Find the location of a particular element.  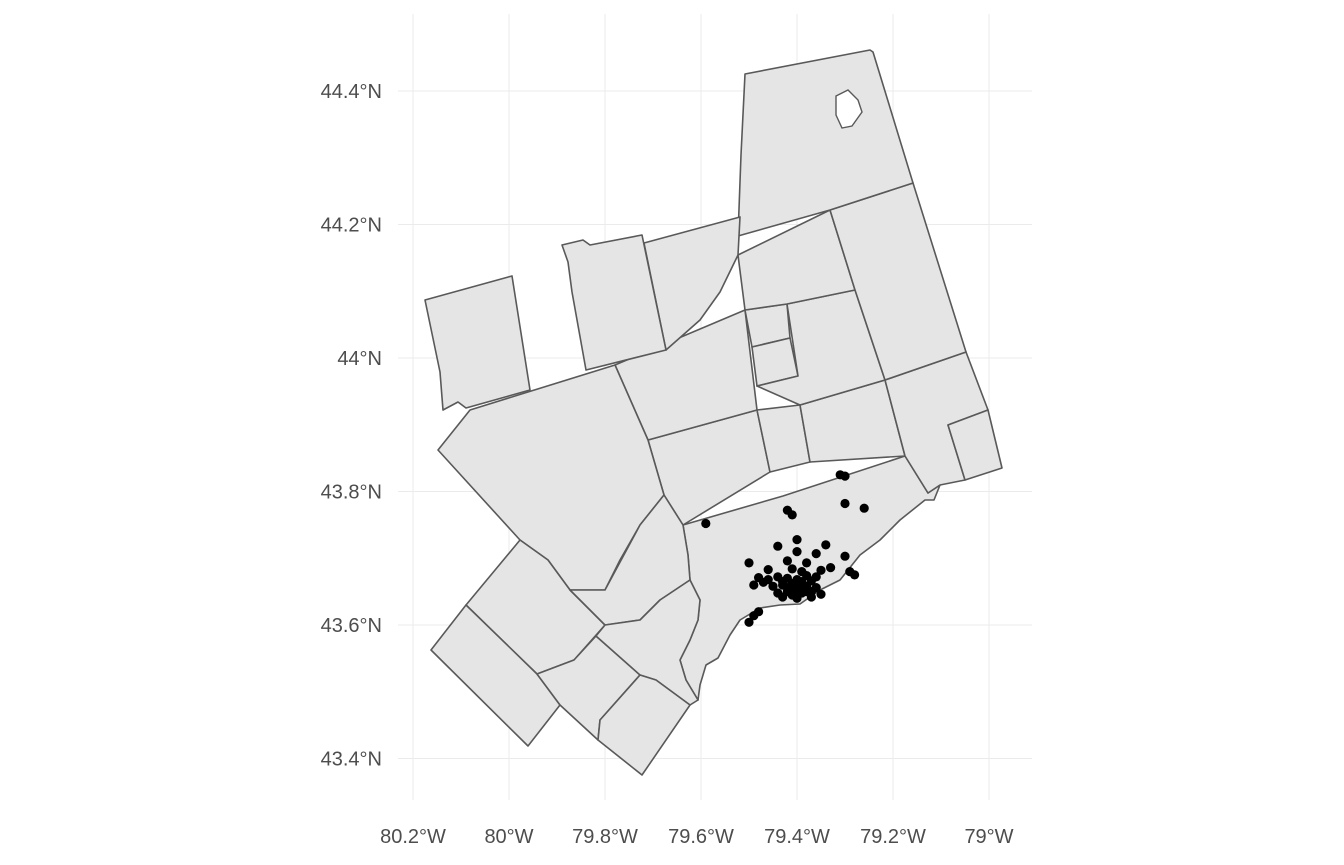

x-tick-label: 79.6°W is located at coordinates (701, 837).